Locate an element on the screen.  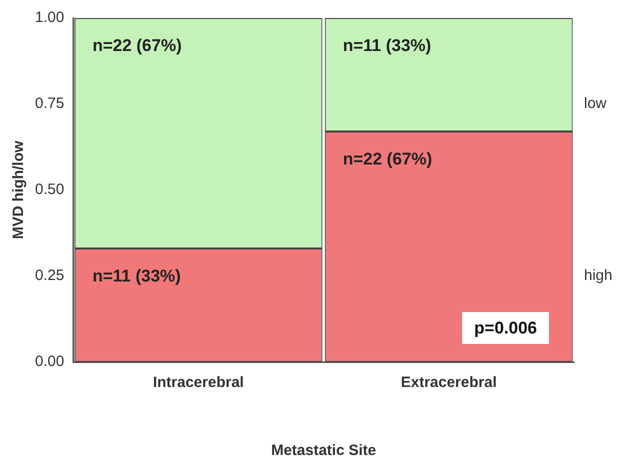
annotation: p=0.006 is located at coordinates (506, 328).